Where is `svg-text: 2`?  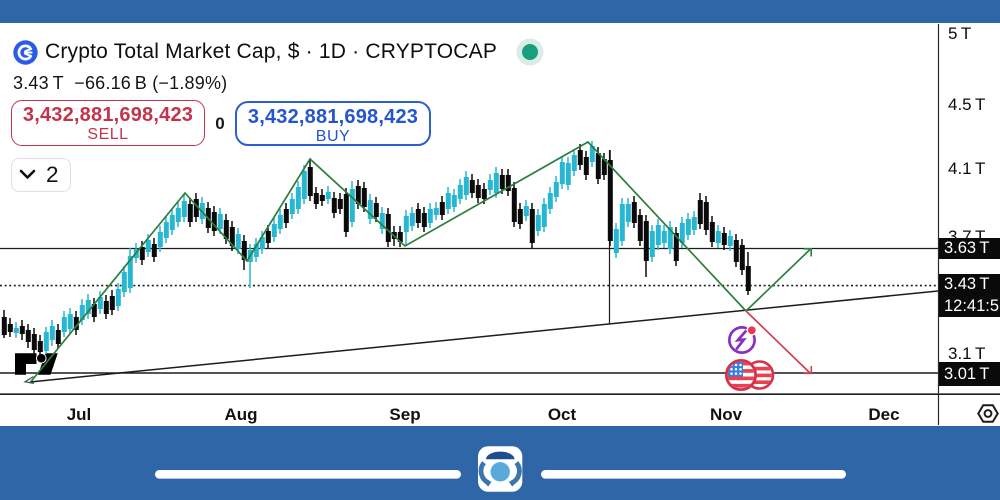 svg-text: 2 is located at coordinates (52, 174).